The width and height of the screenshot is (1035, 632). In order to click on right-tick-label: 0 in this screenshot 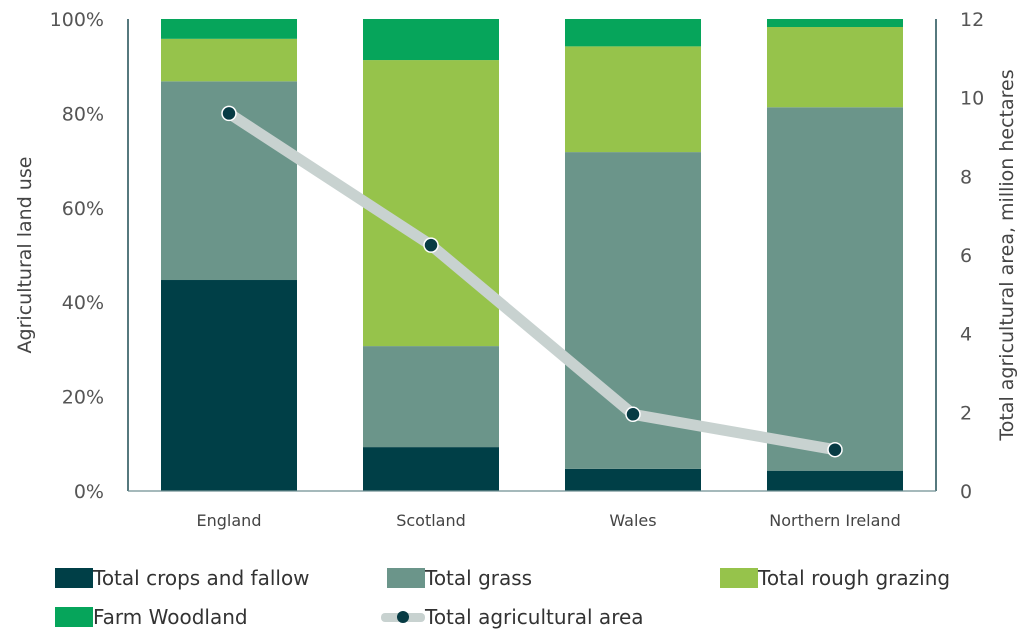, I will do `click(966, 492)`.